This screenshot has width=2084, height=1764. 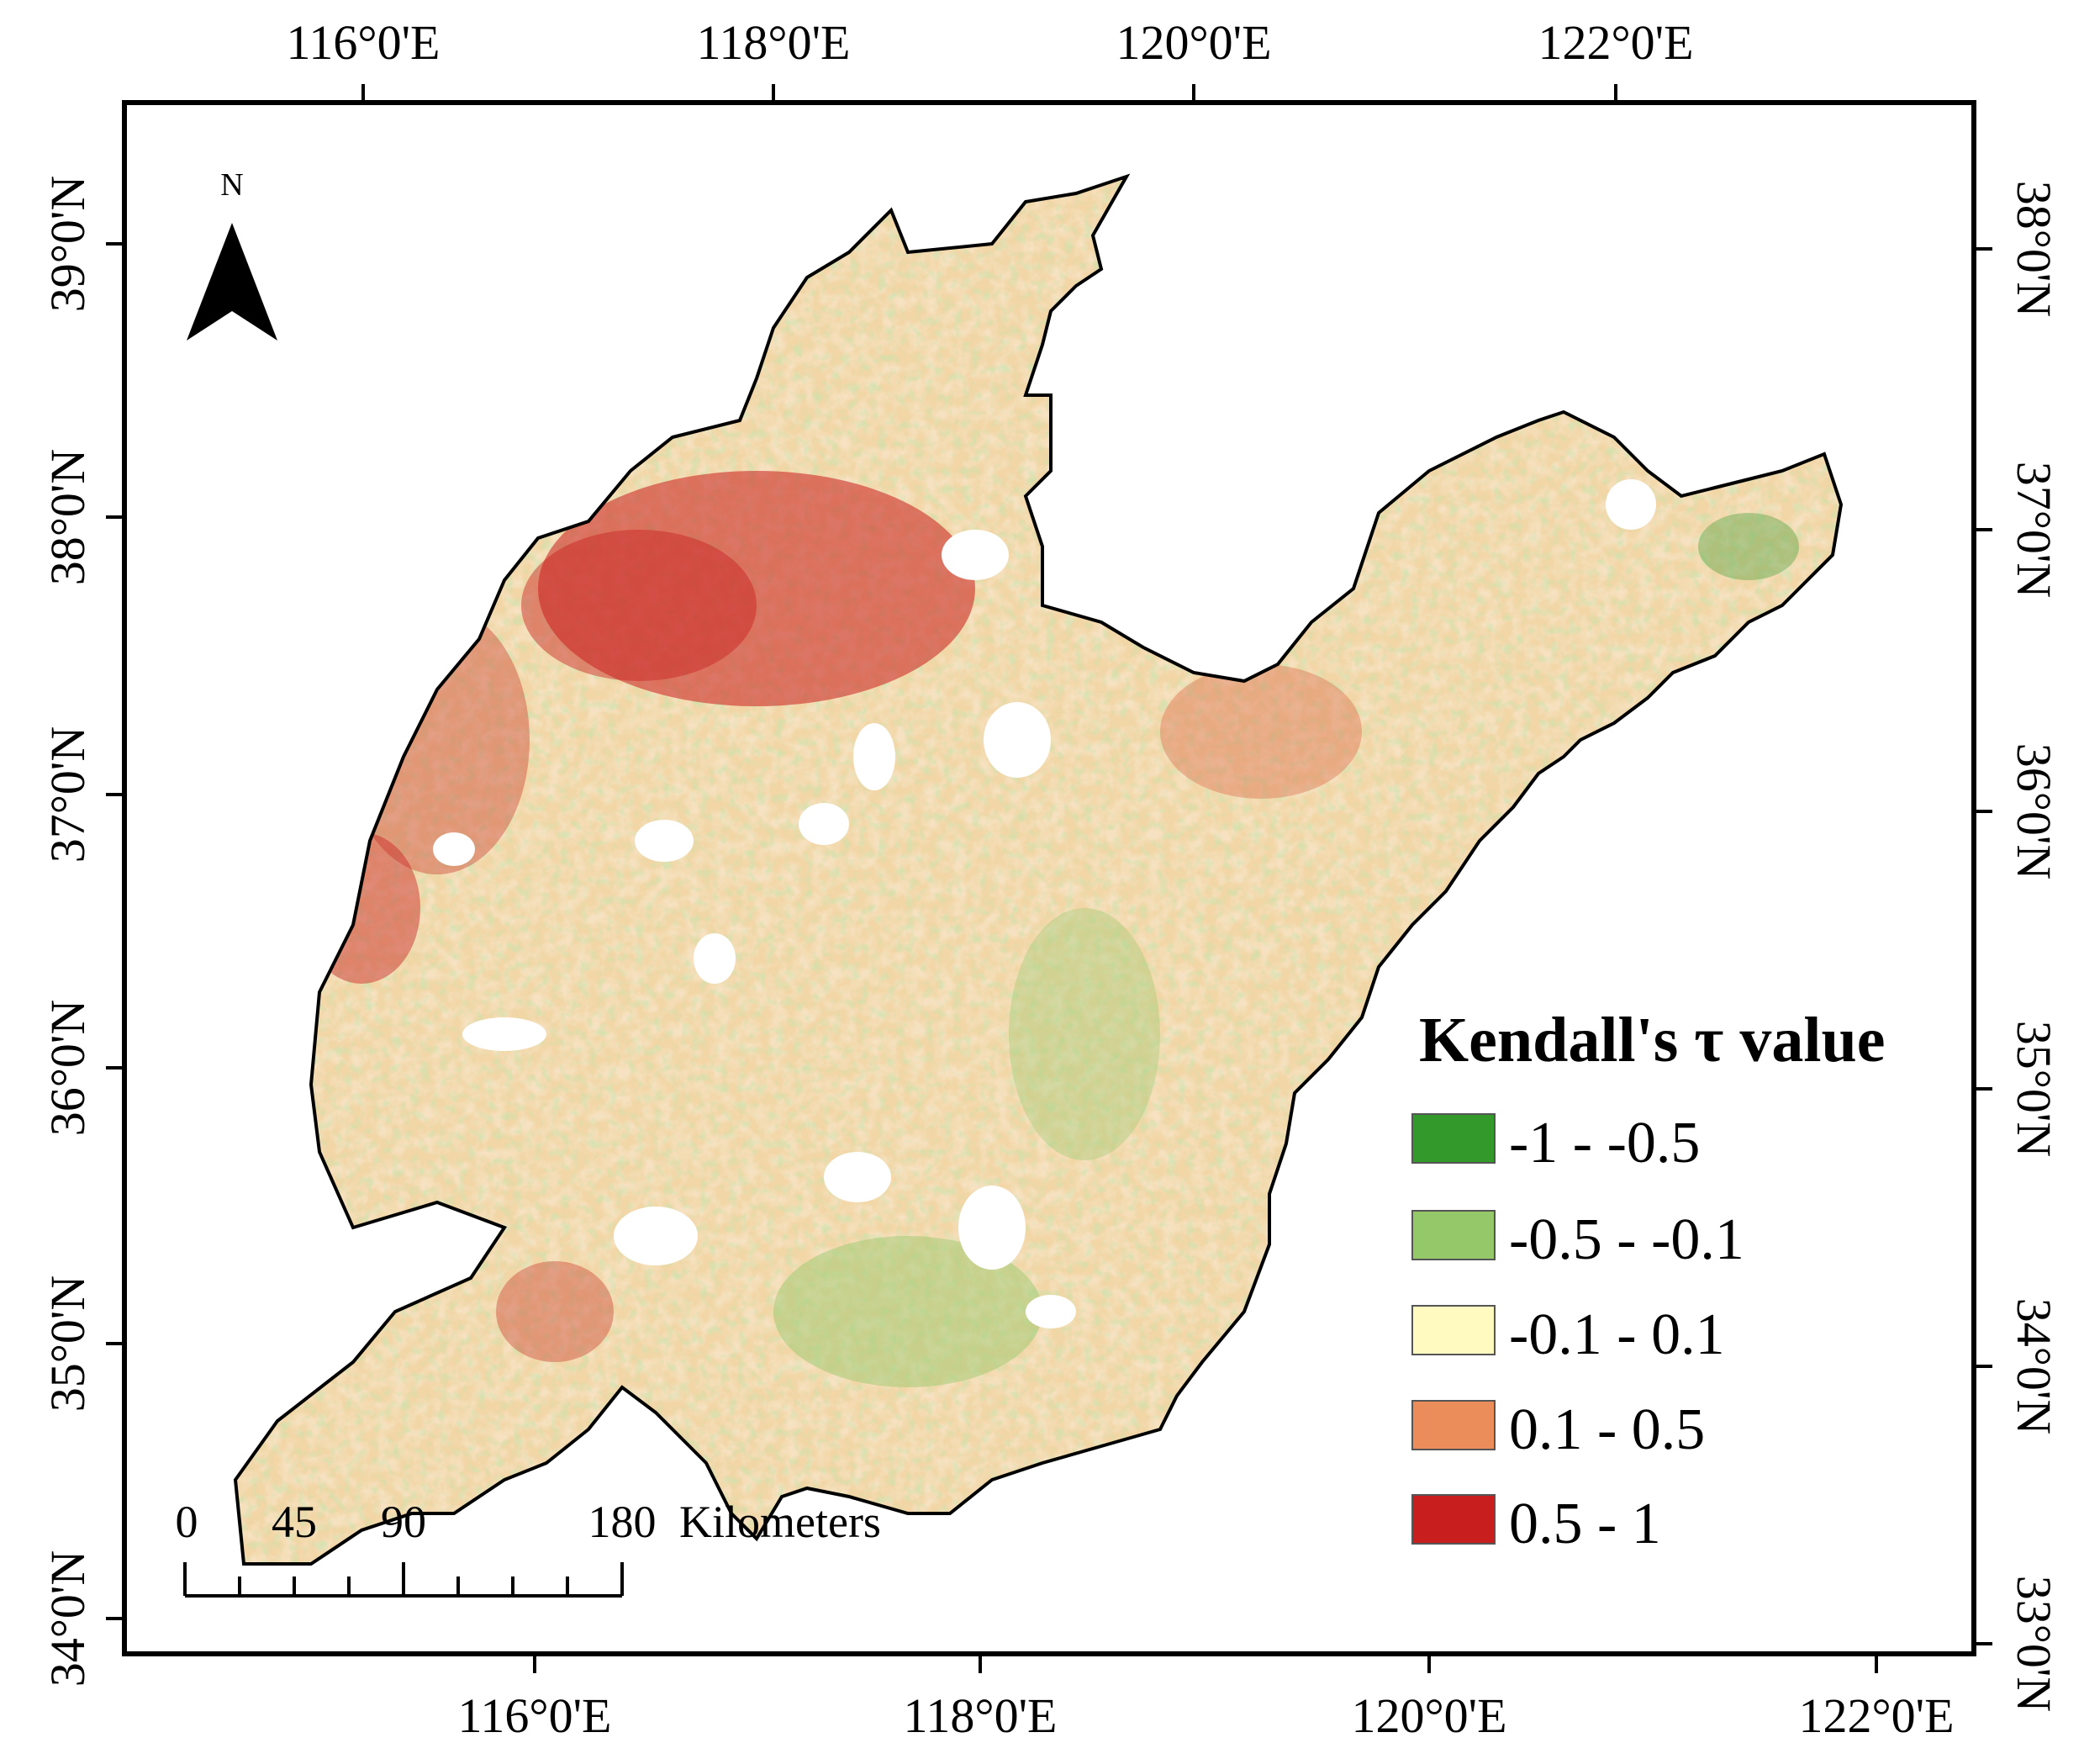 I want to click on left-lat-label: 34°0'N, so click(x=67, y=1618).